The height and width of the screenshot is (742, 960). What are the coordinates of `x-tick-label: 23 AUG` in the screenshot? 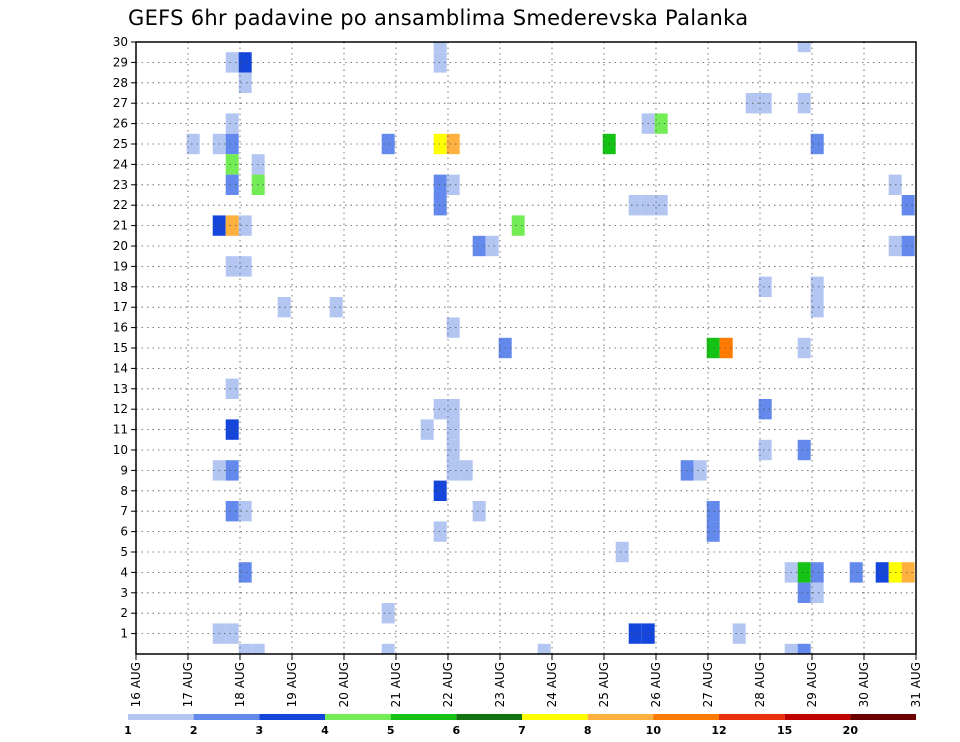 It's located at (500, 684).